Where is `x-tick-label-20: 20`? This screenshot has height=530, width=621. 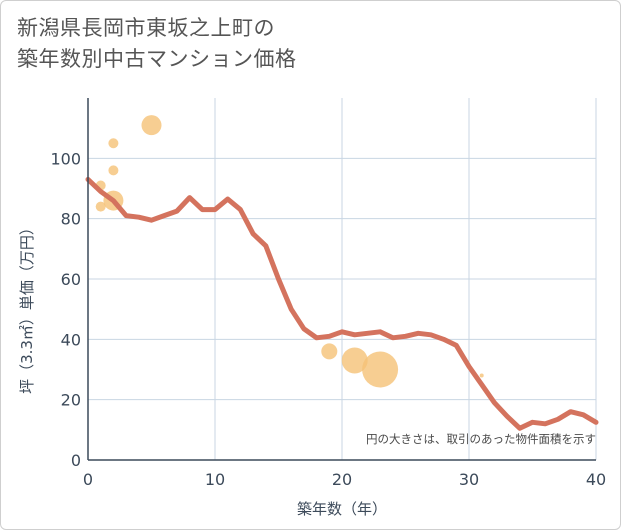
x-tick-label-20: 20 is located at coordinates (342, 479).